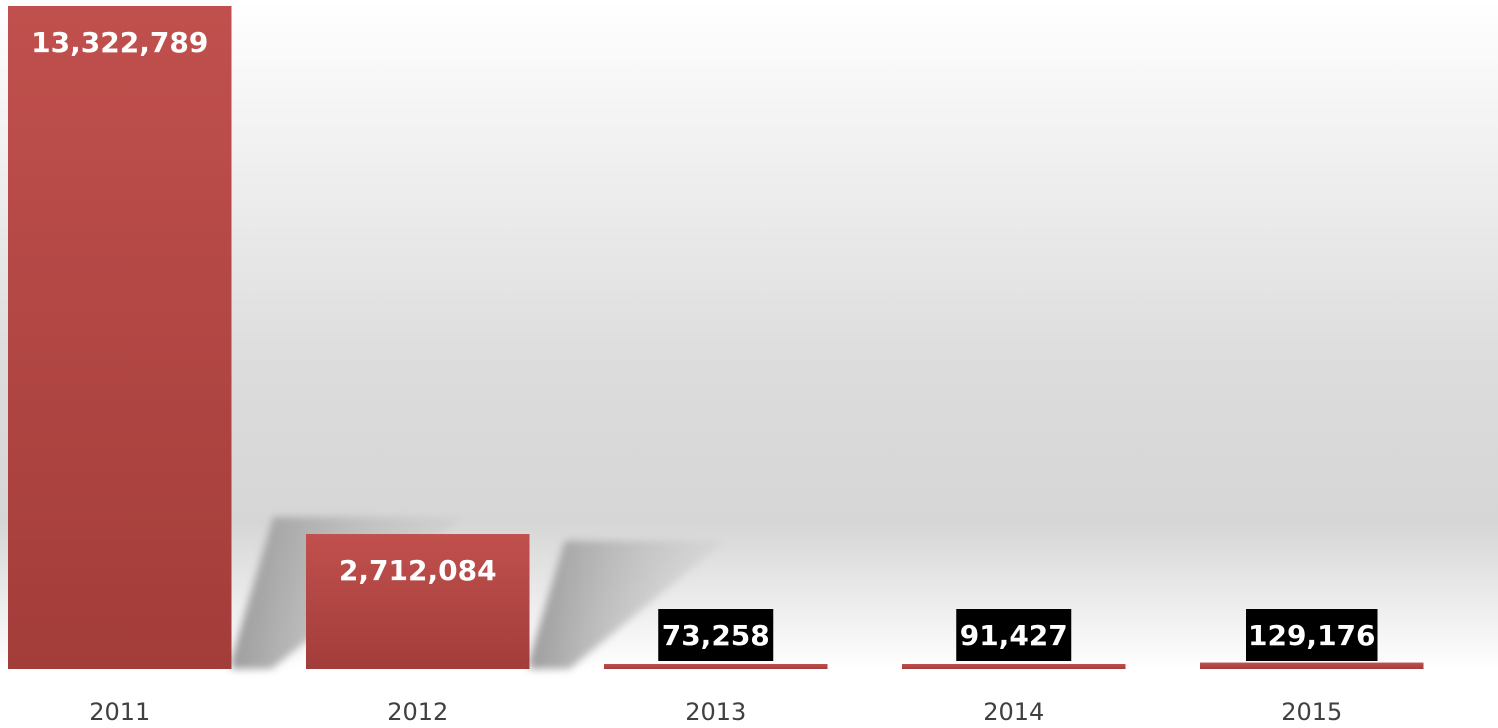 This screenshot has height=728, width=1498. I want to click on x-tick-label-2011: 2011, so click(119, 712).